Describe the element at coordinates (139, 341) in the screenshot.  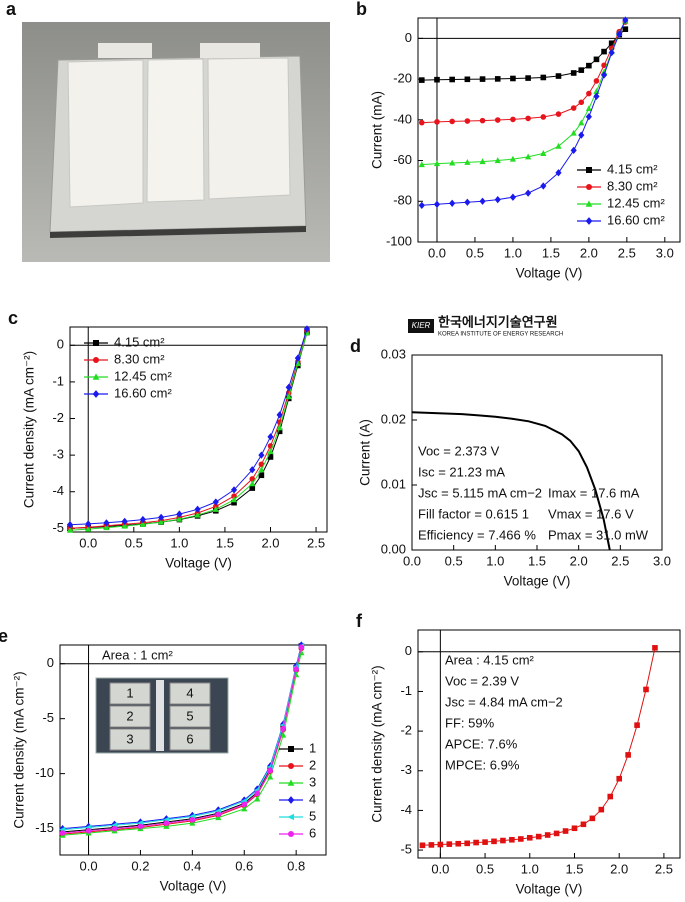
I see `legend-label: 4.15 cm²` at that location.